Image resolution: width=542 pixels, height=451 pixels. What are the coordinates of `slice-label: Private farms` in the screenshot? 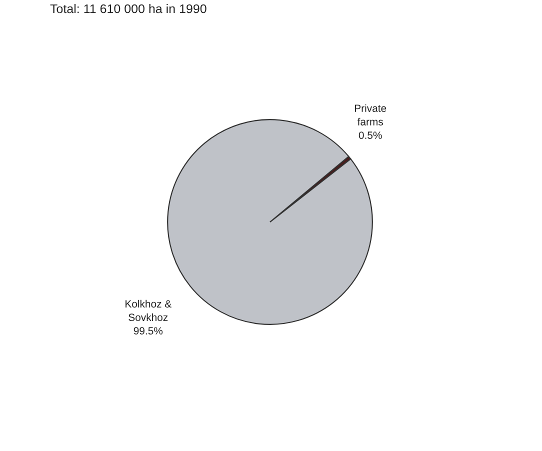 It's located at (370, 115).